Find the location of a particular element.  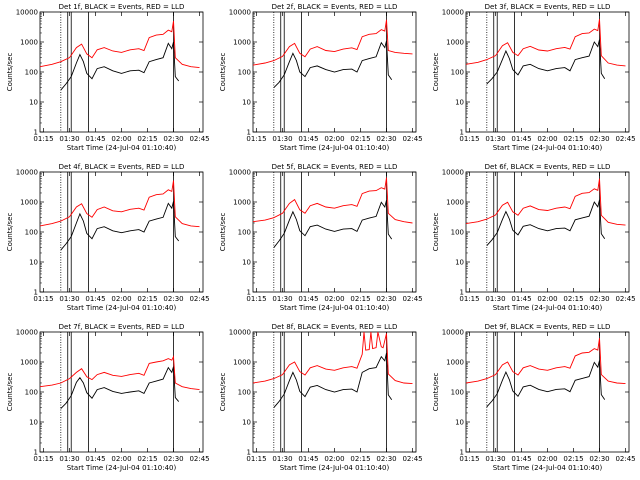

chart-title: Det 2f, BLACK = Events, RED = LLD is located at coordinates (335, 7).